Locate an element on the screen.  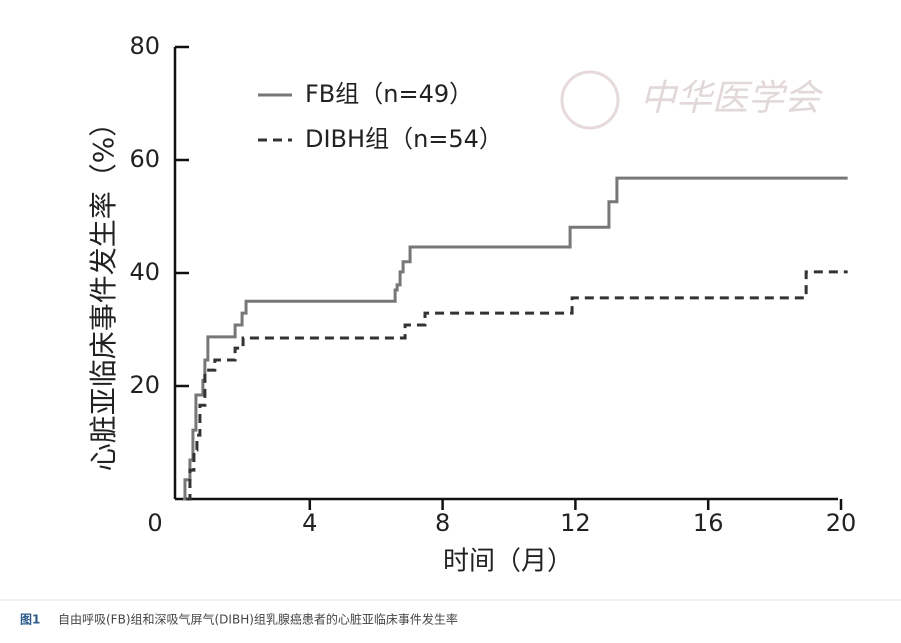
x-tick-label: 20 is located at coordinates (841, 523).